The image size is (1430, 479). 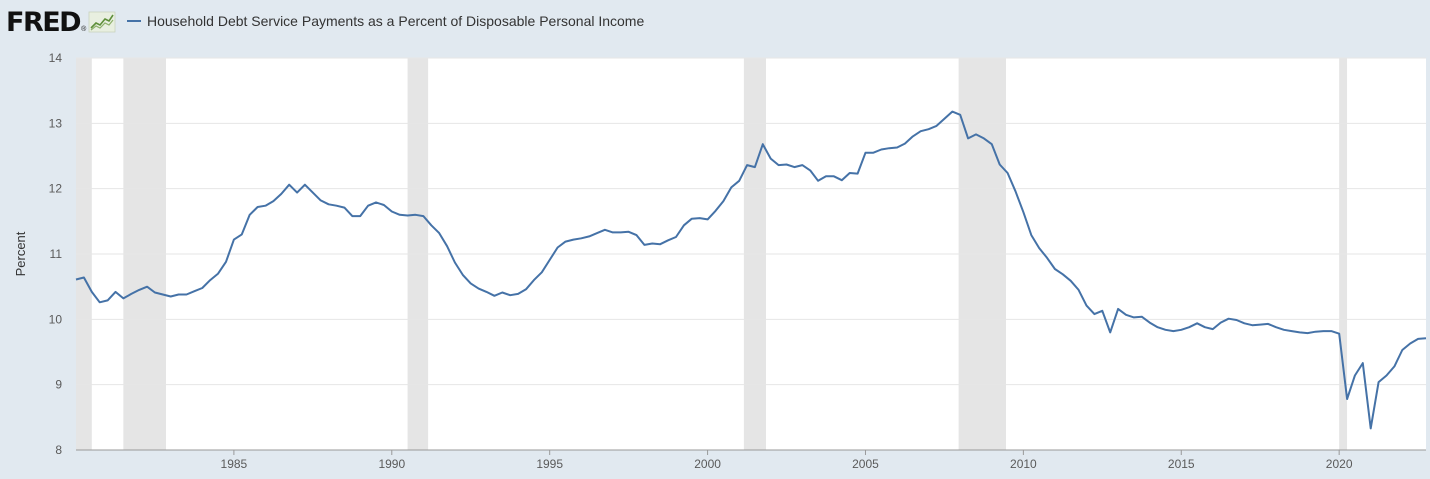 I want to click on legend-swatch, so click(x=134, y=21).